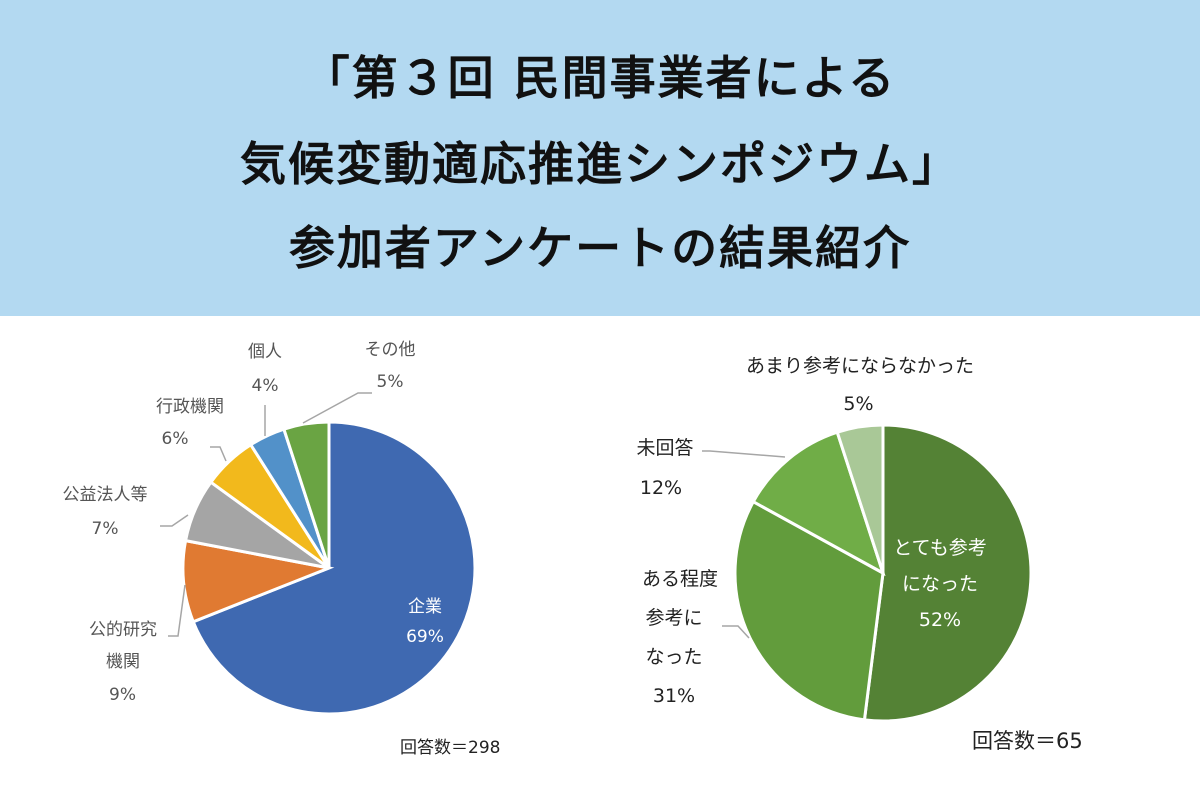 The image size is (1200, 800). Describe the element at coordinates (600, 248) in the screenshot. I see `title-line-3: 参加者アンケートの結果紹介` at that location.